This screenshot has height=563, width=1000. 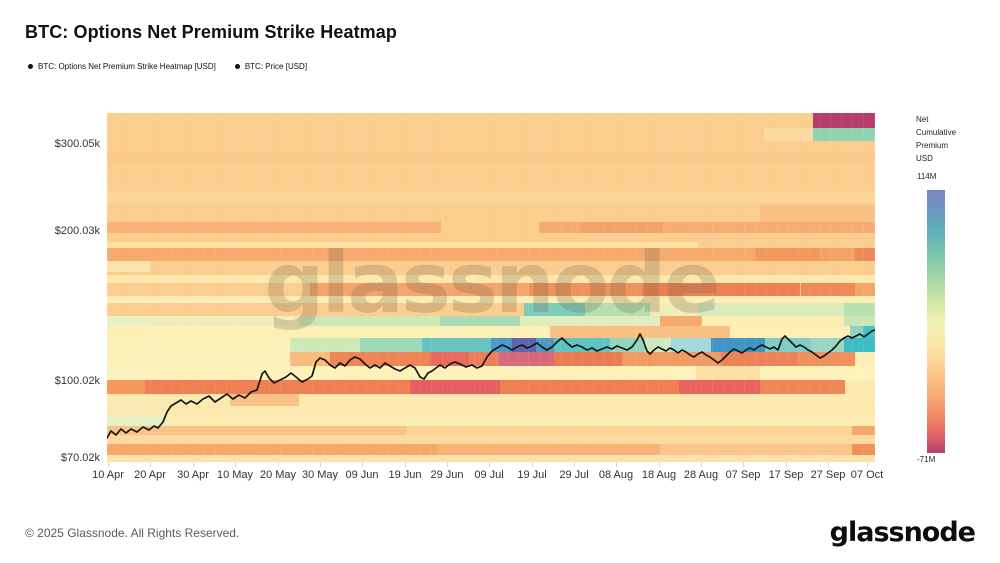 I want to click on x-tick-label: 28 Aug, so click(x=701, y=475).